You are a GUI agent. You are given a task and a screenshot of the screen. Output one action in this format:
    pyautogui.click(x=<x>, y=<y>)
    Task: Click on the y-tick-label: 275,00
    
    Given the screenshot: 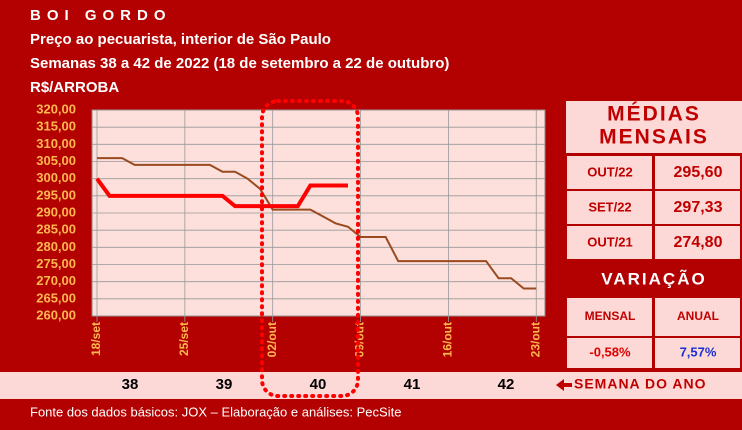 What is the action you would take?
    pyautogui.click(x=56, y=263)
    